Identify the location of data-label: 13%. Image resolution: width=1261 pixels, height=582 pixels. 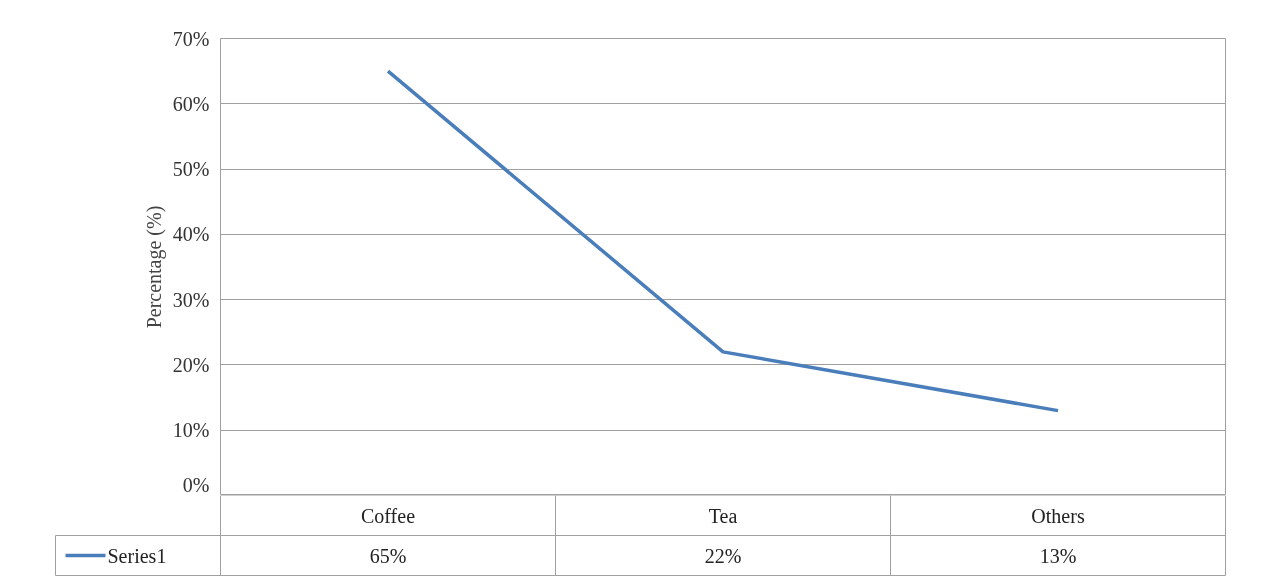
(1058, 555).